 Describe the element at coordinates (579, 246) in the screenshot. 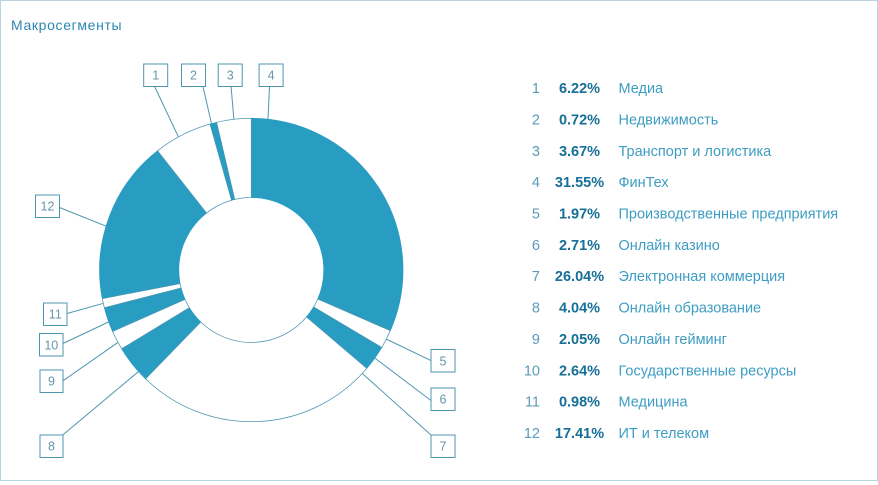

I see `svg-text: 2.71%` at that location.